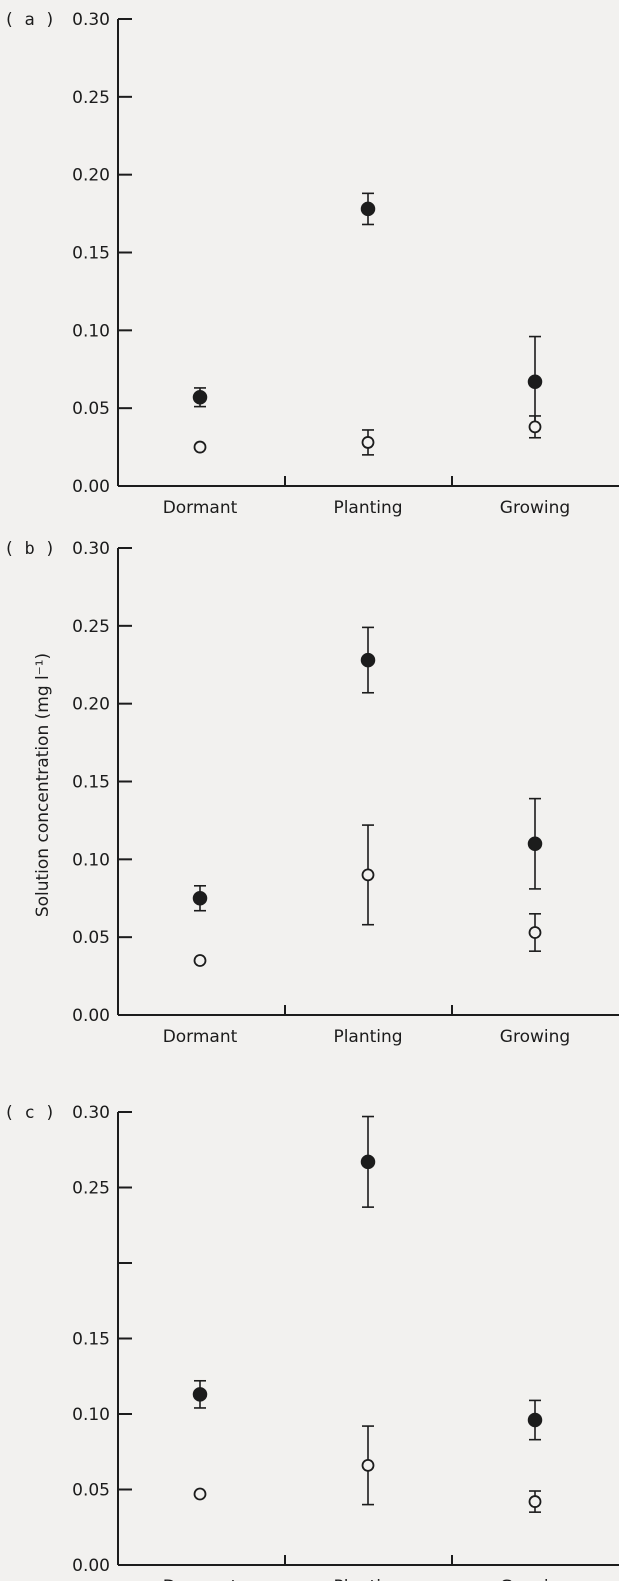 The height and width of the screenshot is (1581, 619). I want to click on y-axis-label: Solution concentration (mg l⁻¹), so click(43, 785).